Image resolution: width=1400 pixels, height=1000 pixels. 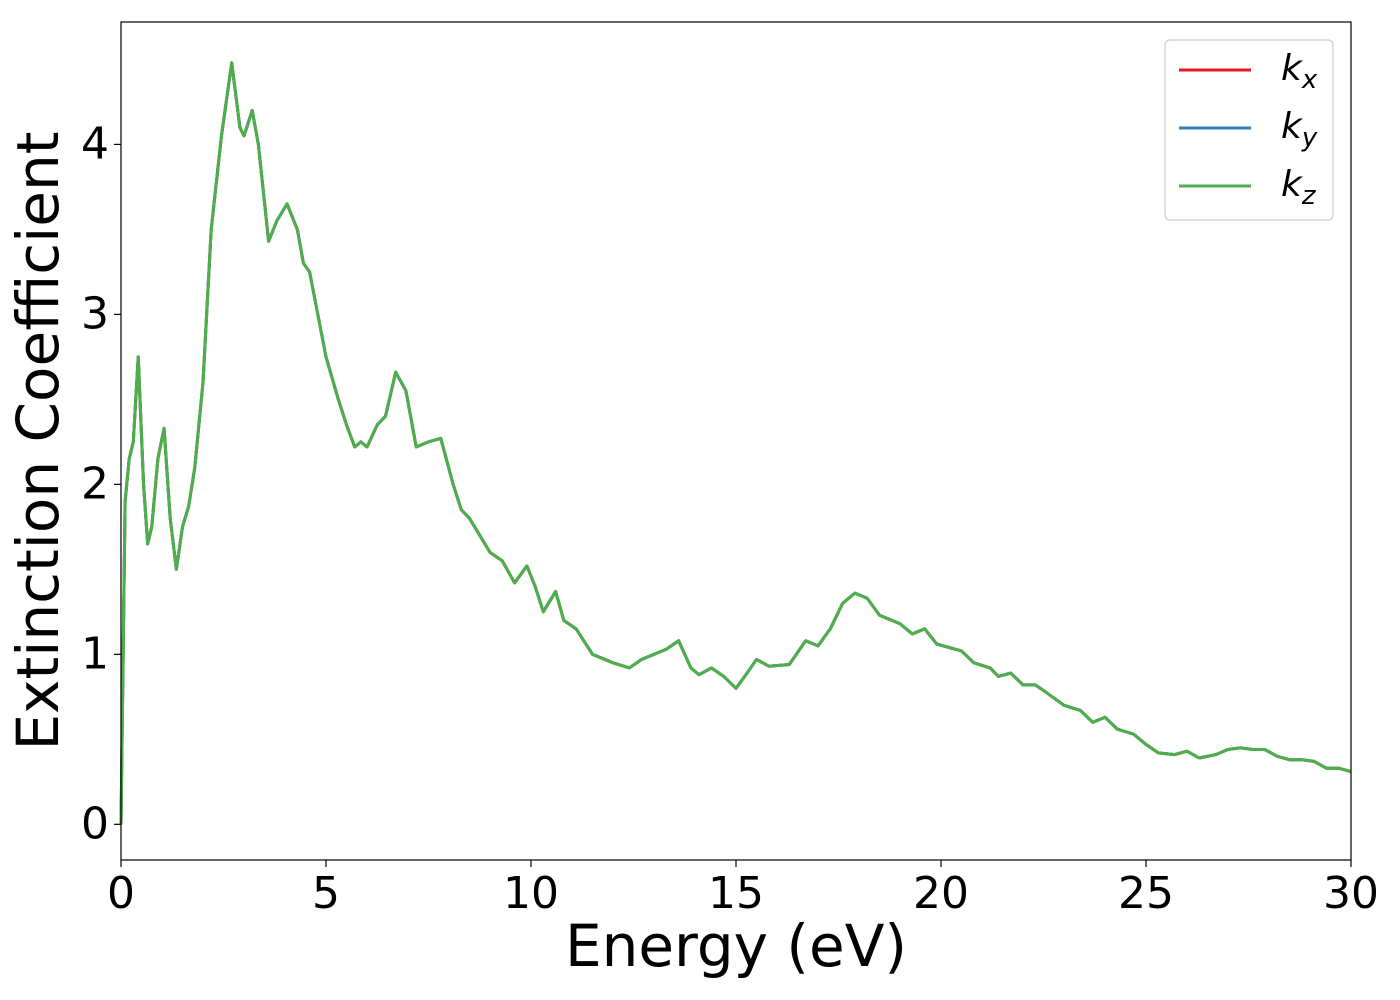 I want to click on x-tick-label: 5, so click(x=326, y=893).